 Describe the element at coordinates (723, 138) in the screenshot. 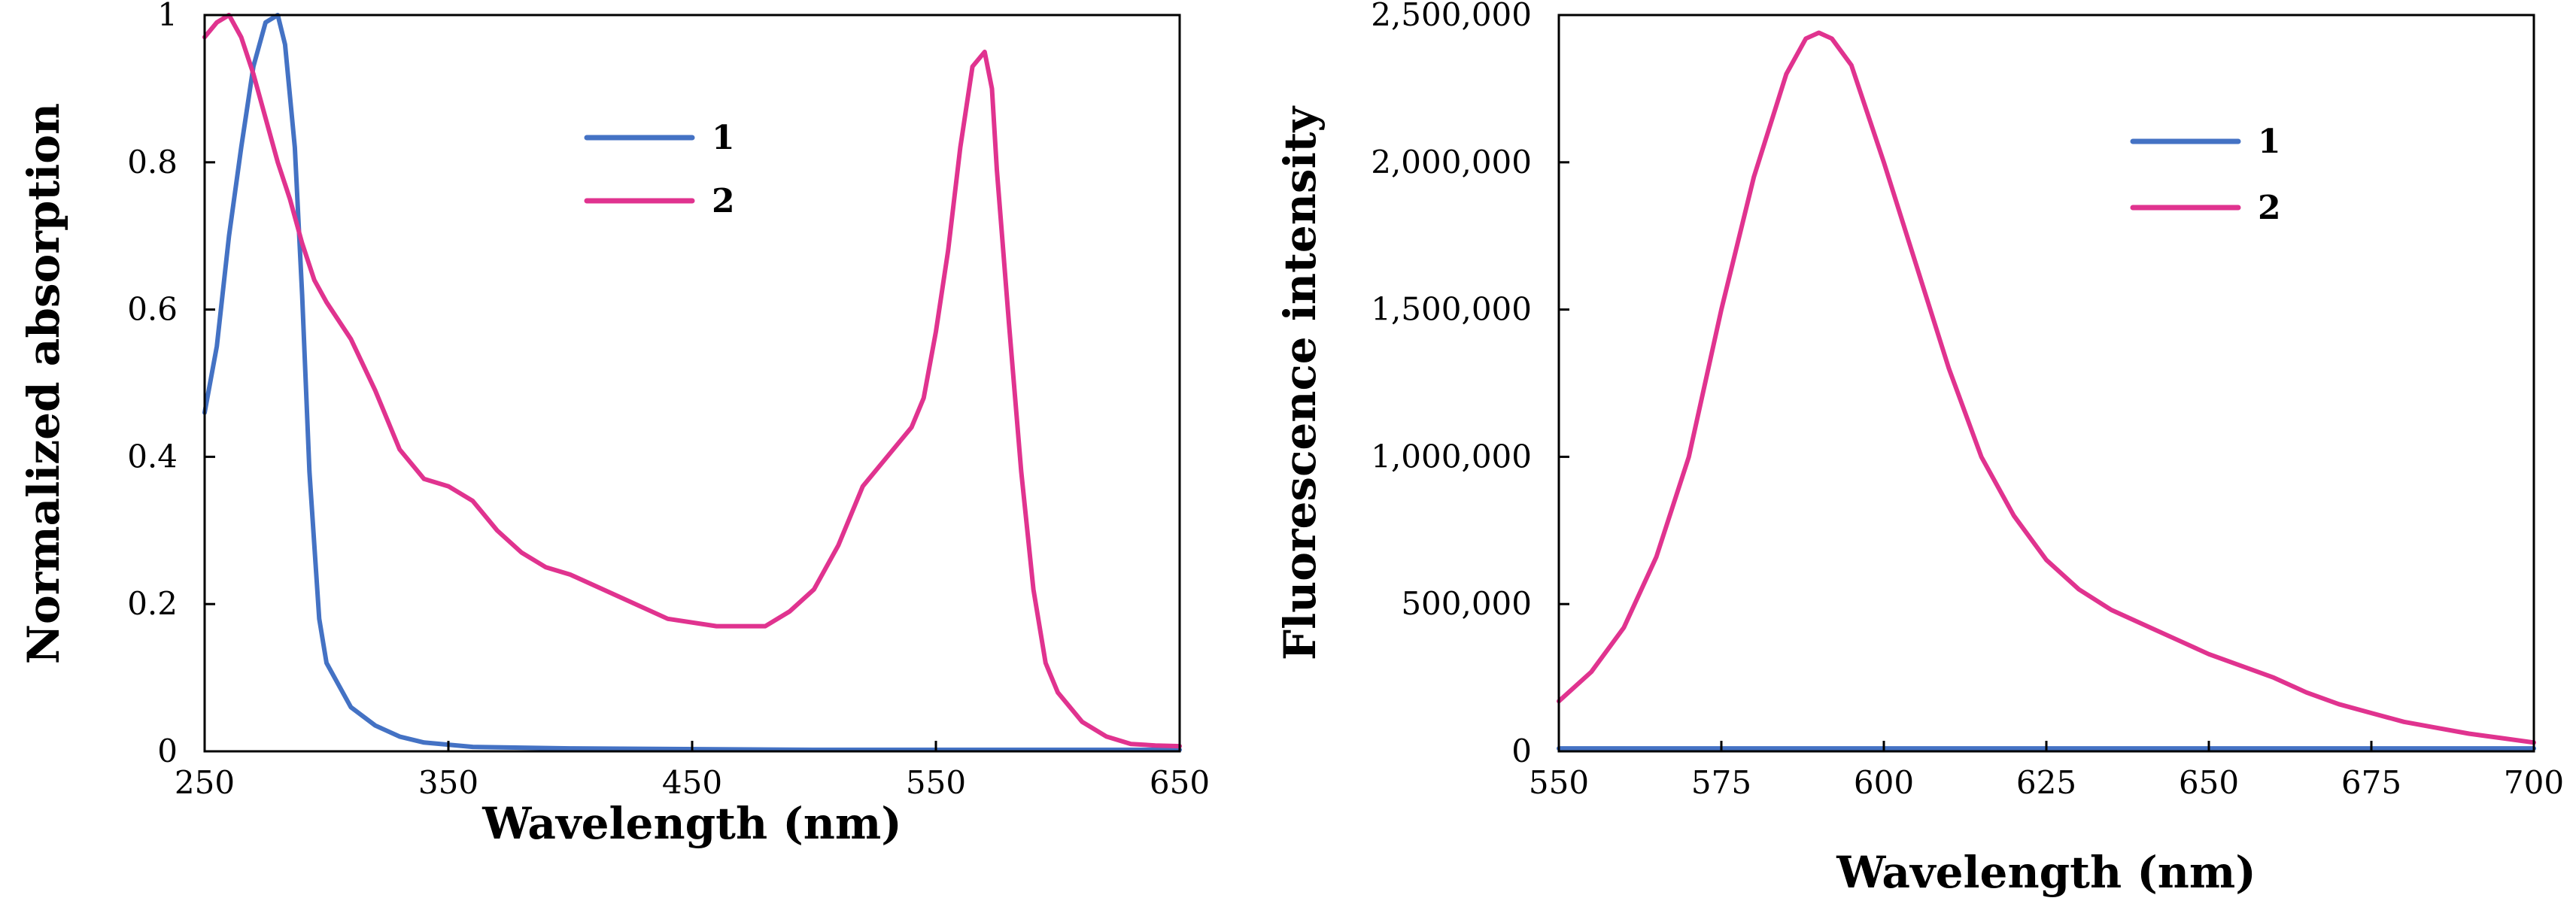

I see `absorption-legend-label-1: 1` at that location.